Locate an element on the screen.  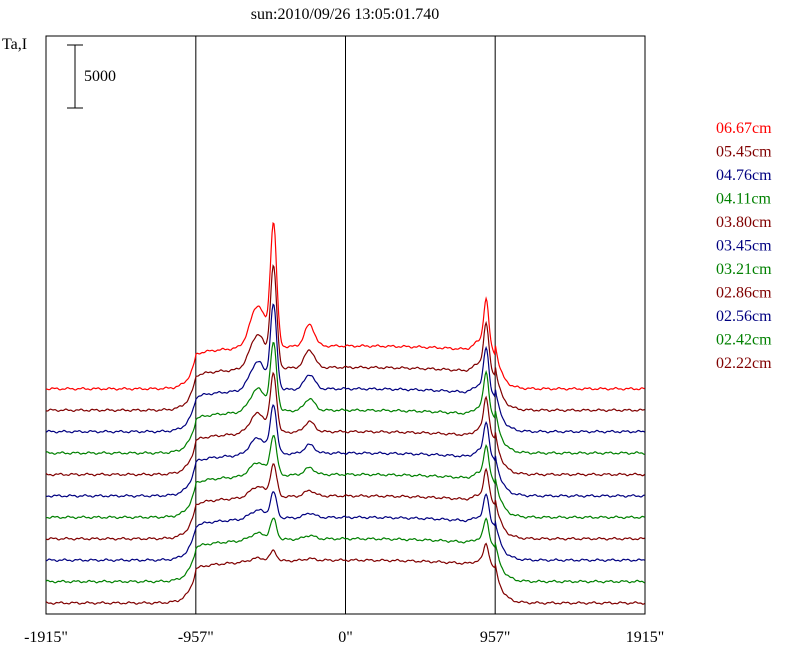
series-line-03.45cm is located at coordinates (345, 451).